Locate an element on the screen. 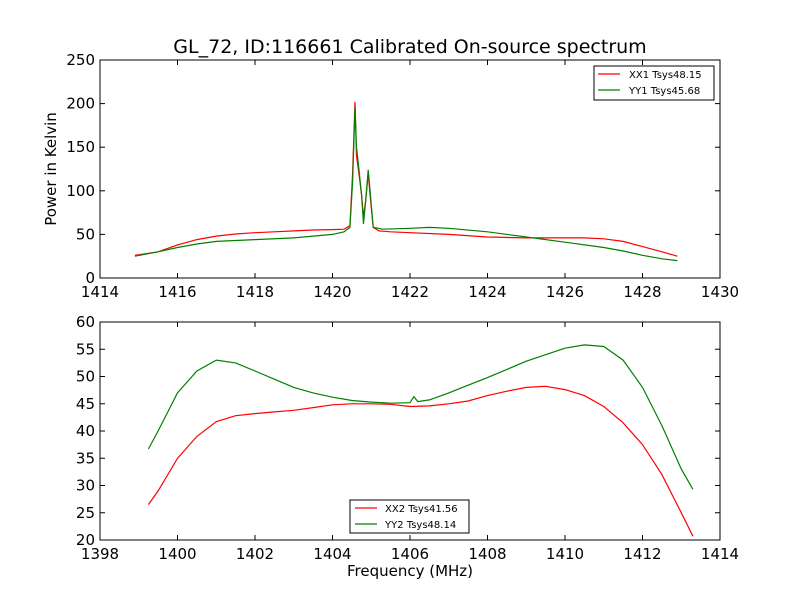 This screenshot has width=800, height=600. bottom-x-tick-label: 1412 is located at coordinates (642, 554).